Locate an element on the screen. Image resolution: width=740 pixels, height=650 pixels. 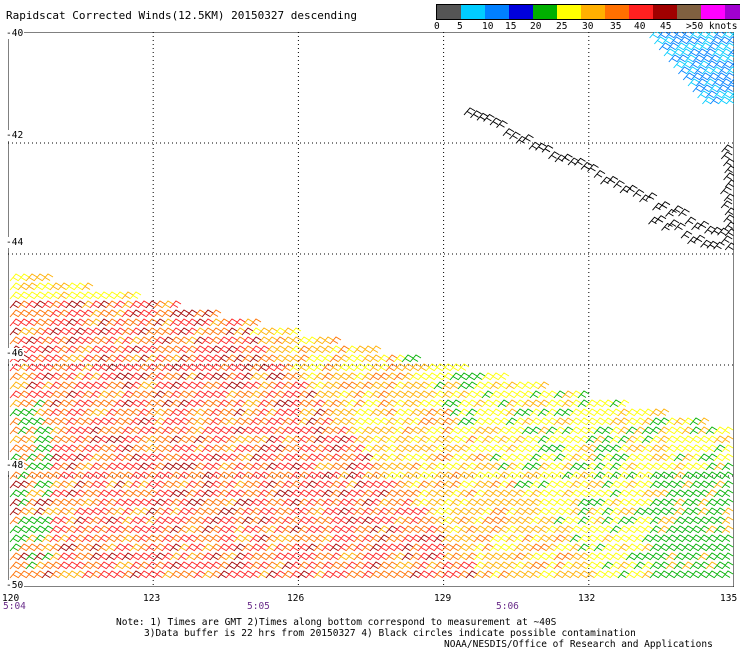
colorbar-swatch is located at coordinates (569, 12).